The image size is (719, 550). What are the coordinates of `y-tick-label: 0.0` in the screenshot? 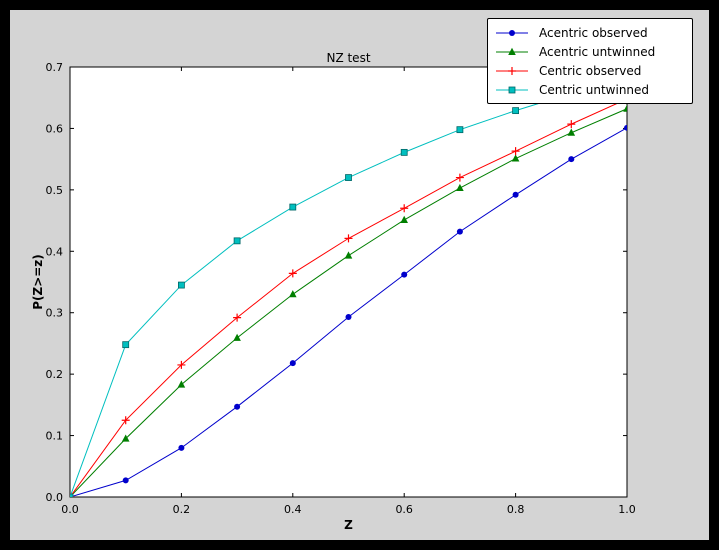 It's located at (55, 497).